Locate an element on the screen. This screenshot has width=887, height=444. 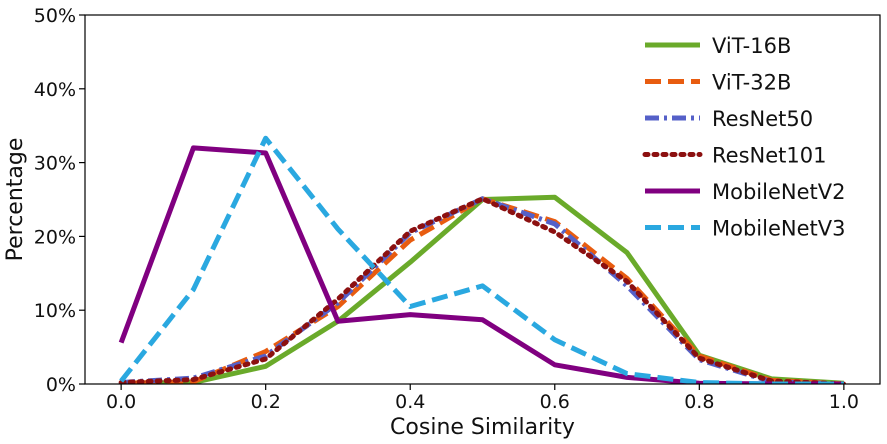
legend-label: ViT-32B is located at coordinates (751, 83).